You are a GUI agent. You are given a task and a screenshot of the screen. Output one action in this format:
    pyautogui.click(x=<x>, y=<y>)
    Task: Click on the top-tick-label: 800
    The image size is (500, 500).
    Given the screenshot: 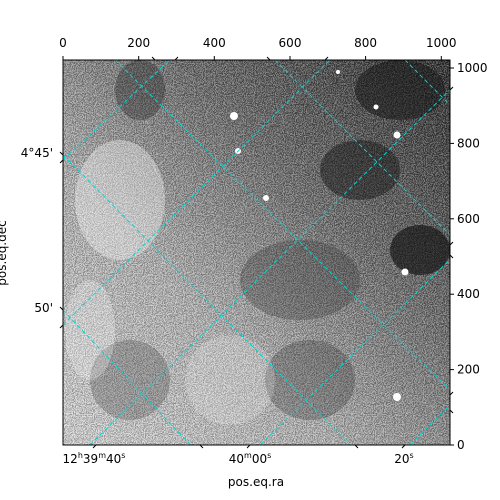 What is the action you would take?
    pyautogui.click(x=365, y=43)
    